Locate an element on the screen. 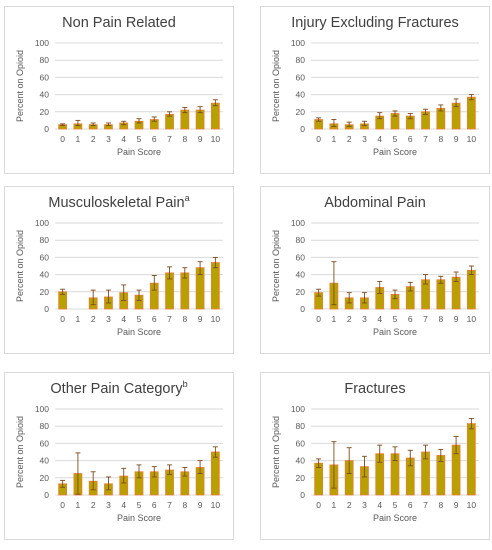 The height and width of the screenshot is (550, 492). chart-title: Musculoskeletal Paina is located at coordinates (119, 202).